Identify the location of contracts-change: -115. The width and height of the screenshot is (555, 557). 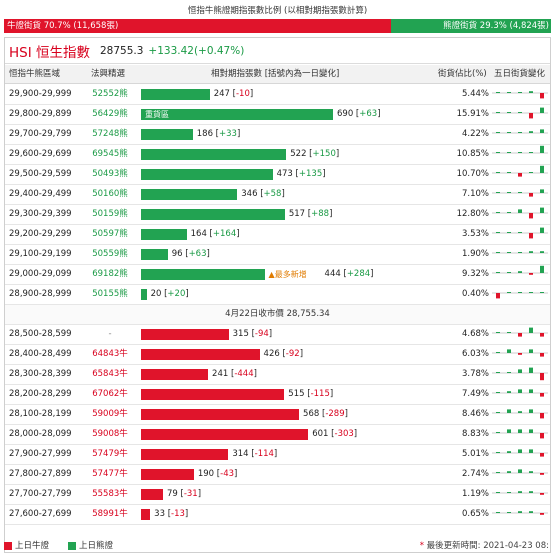
(320, 394).